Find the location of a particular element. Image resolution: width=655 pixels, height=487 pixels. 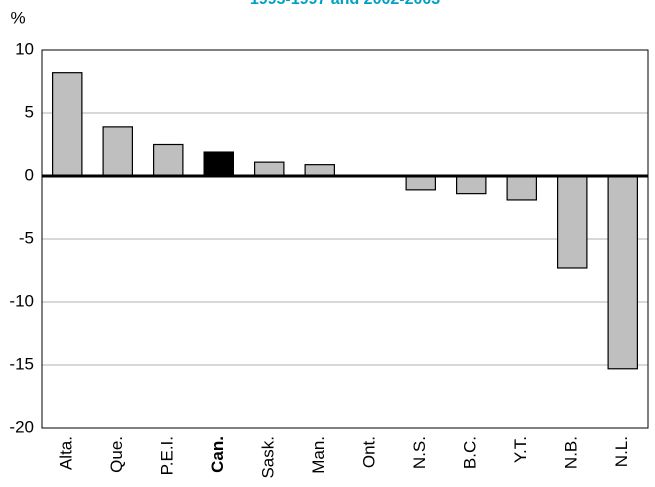

y-tick-label: -20 is located at coordinates (21, 426).